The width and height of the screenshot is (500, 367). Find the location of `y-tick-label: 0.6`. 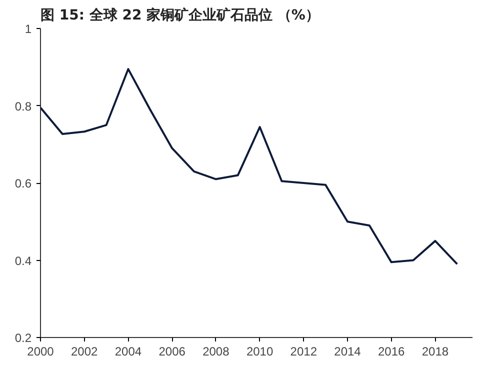

y-tick-label: 0.6 is located at coordinates (23, 183).